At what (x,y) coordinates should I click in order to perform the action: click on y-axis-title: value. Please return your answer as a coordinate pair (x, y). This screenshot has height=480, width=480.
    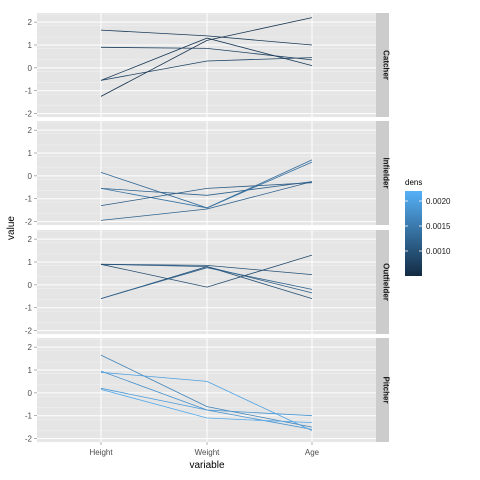
    Looking at the image, I should click on (11, 228).